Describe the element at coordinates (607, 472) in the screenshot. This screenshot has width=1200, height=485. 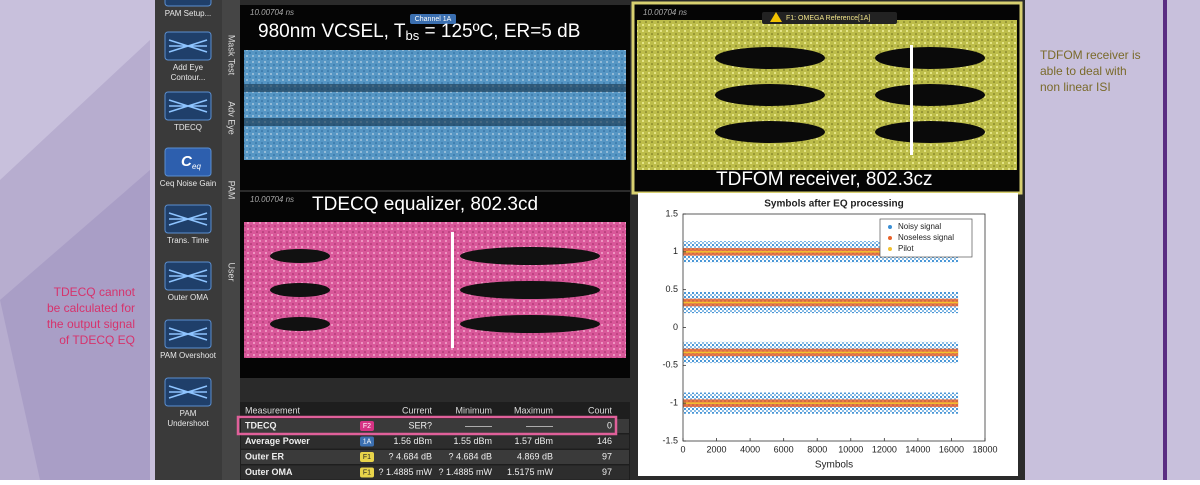
I see `cell: 97` at that location.